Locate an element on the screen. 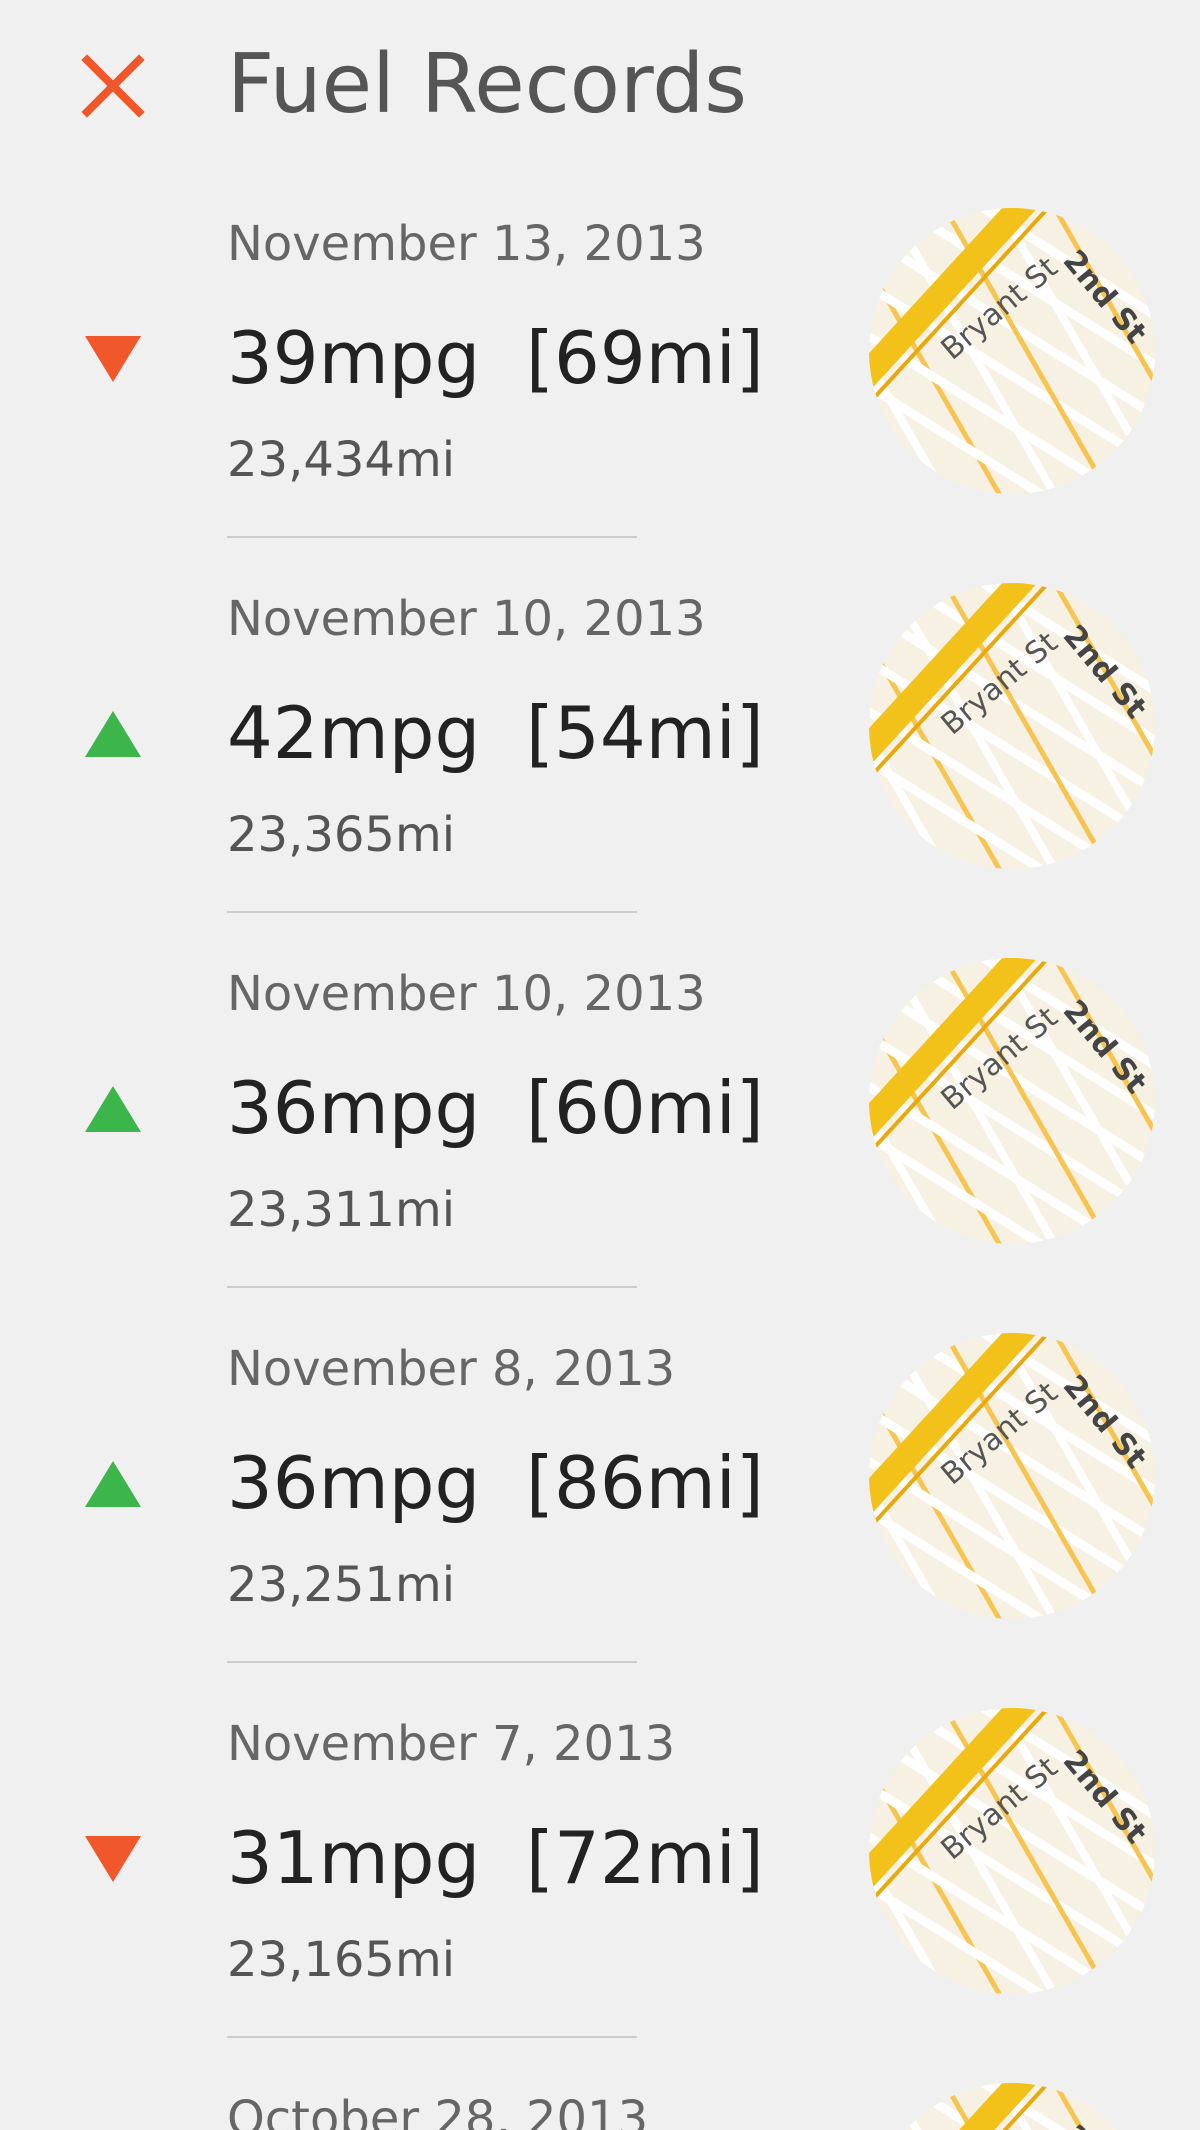 The width and height of the screenshot is (1200, 2130). close-icon is located at coordinates (113, 86).